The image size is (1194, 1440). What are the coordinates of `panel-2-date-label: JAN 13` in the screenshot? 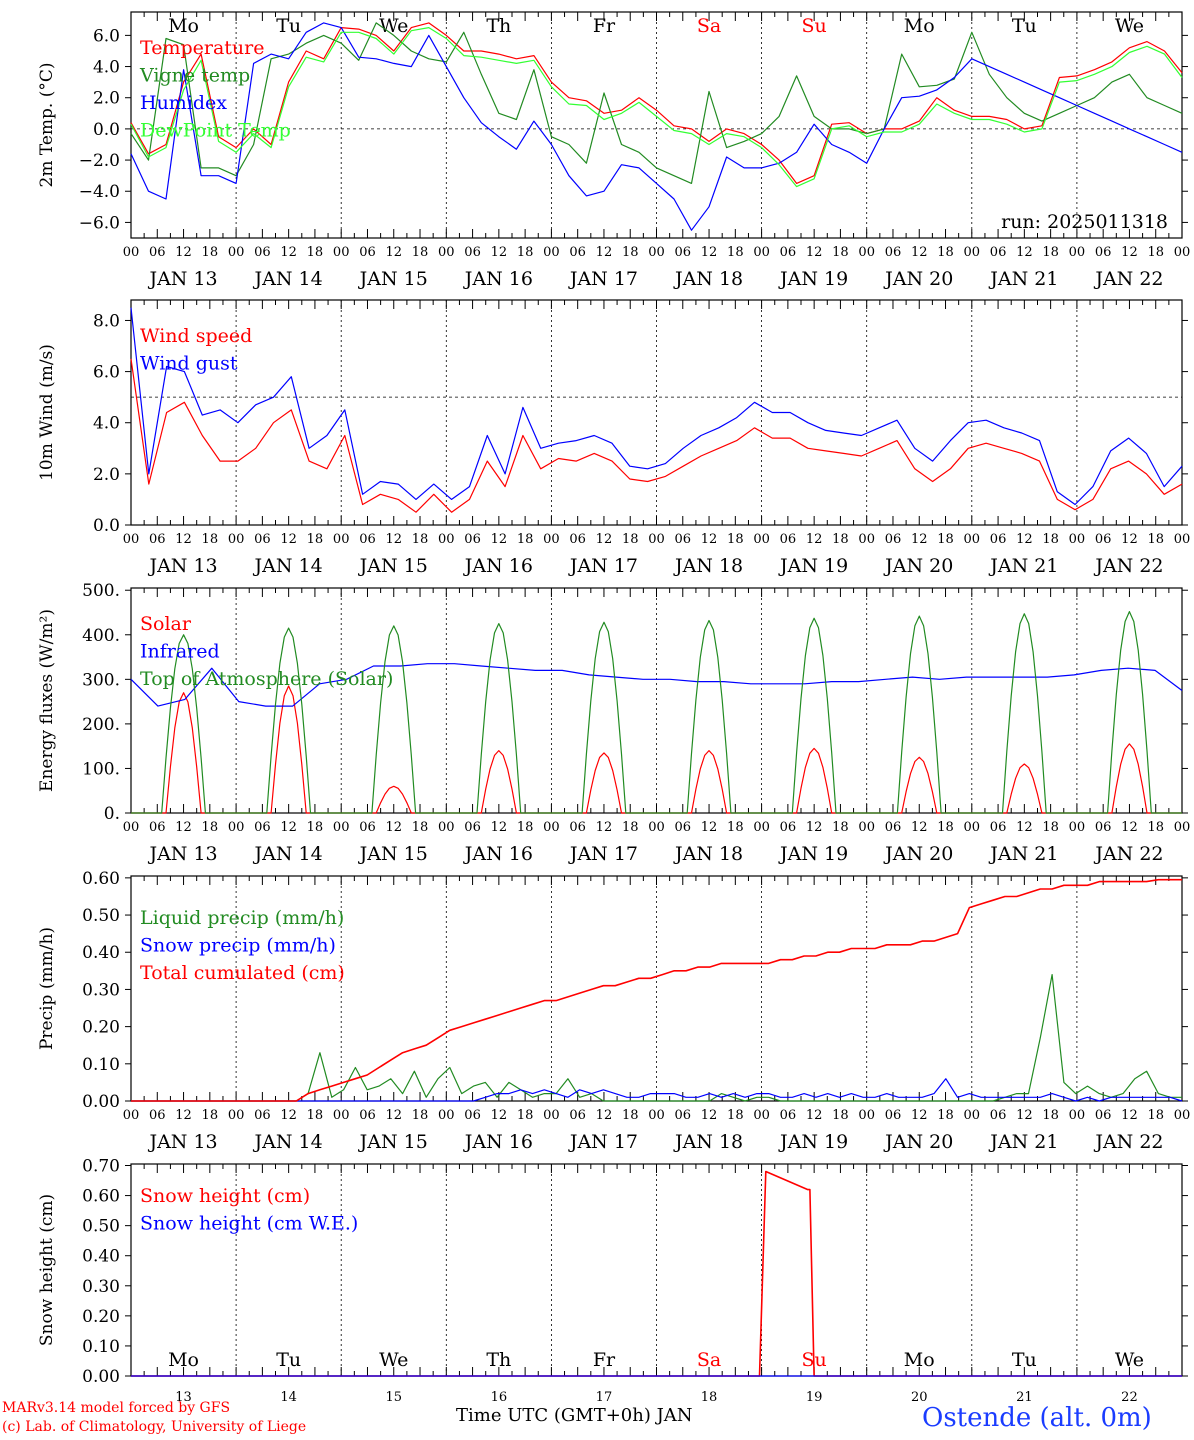 It's located at (182, 566).